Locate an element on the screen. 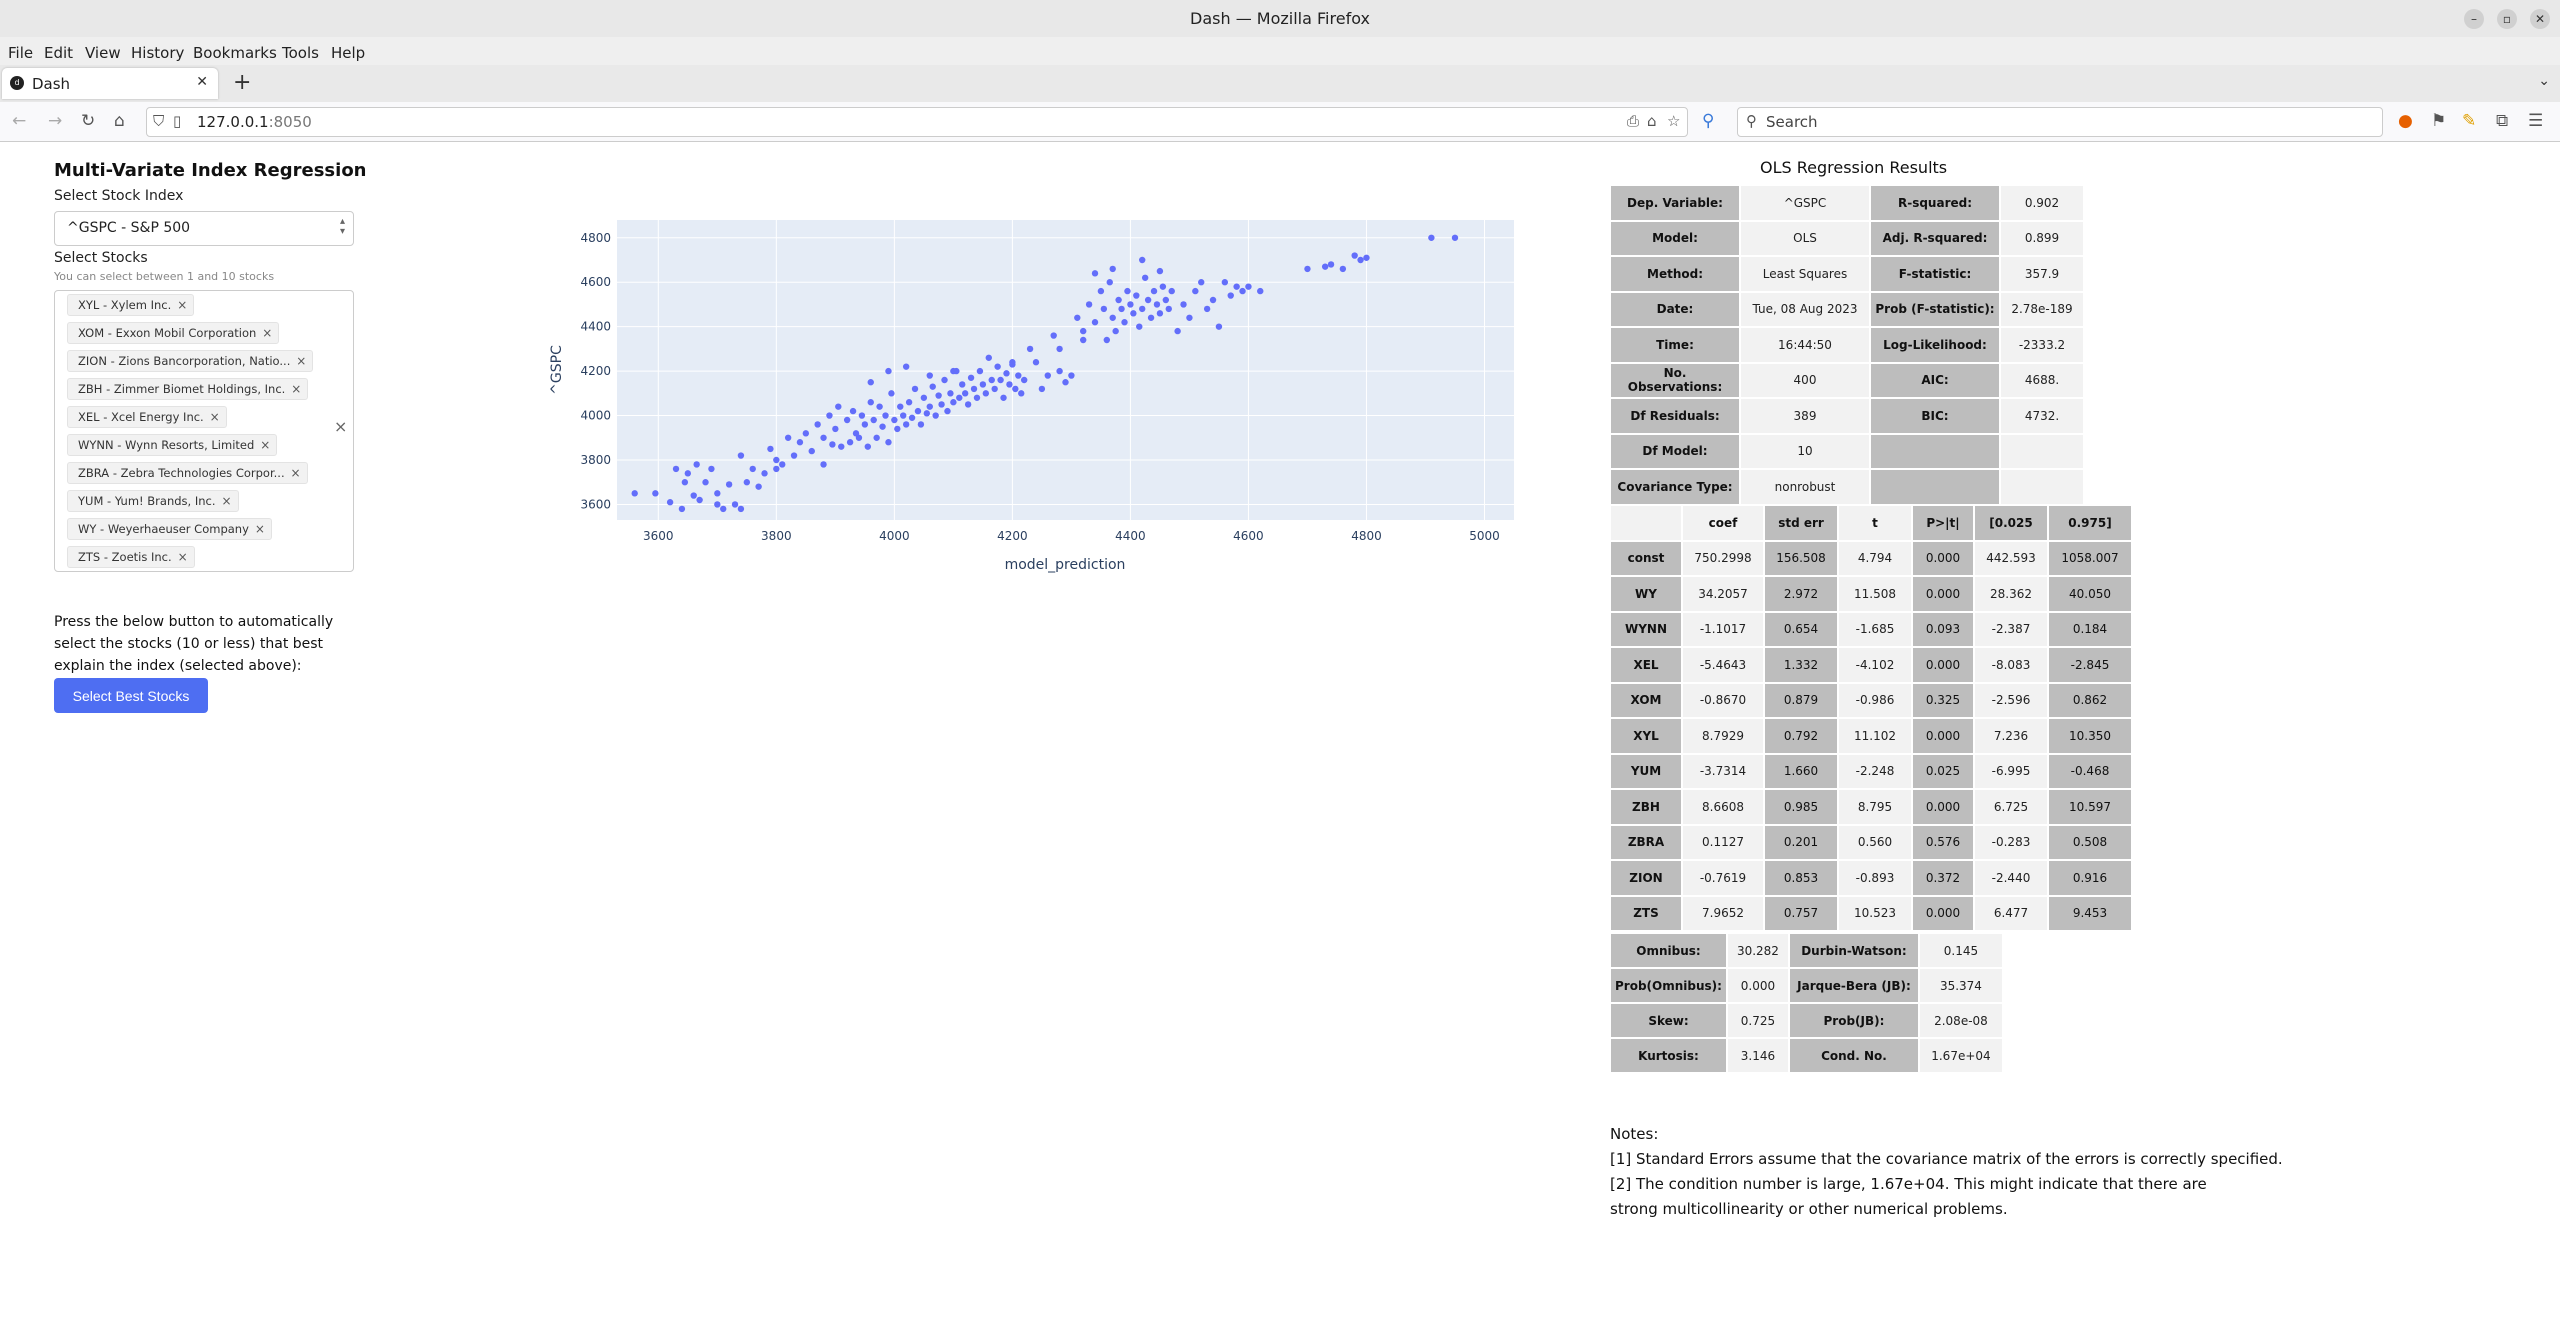 Image resolution: width=2560 pixels, height=1343 pixels. stock-chip: ZION - Zions Bancorporation, Natio... × is located at coordinates (190, 361).